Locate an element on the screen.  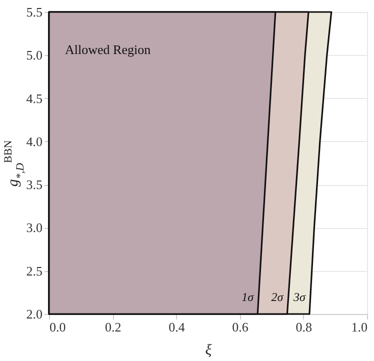
annotation: Allowed Region is located at coordinates (108, 49).